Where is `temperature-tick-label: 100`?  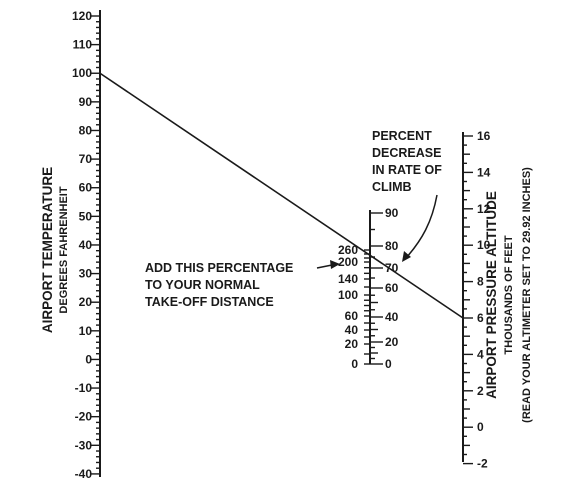 temperature-tick-label: 100 is located at coordinates (82, 73).